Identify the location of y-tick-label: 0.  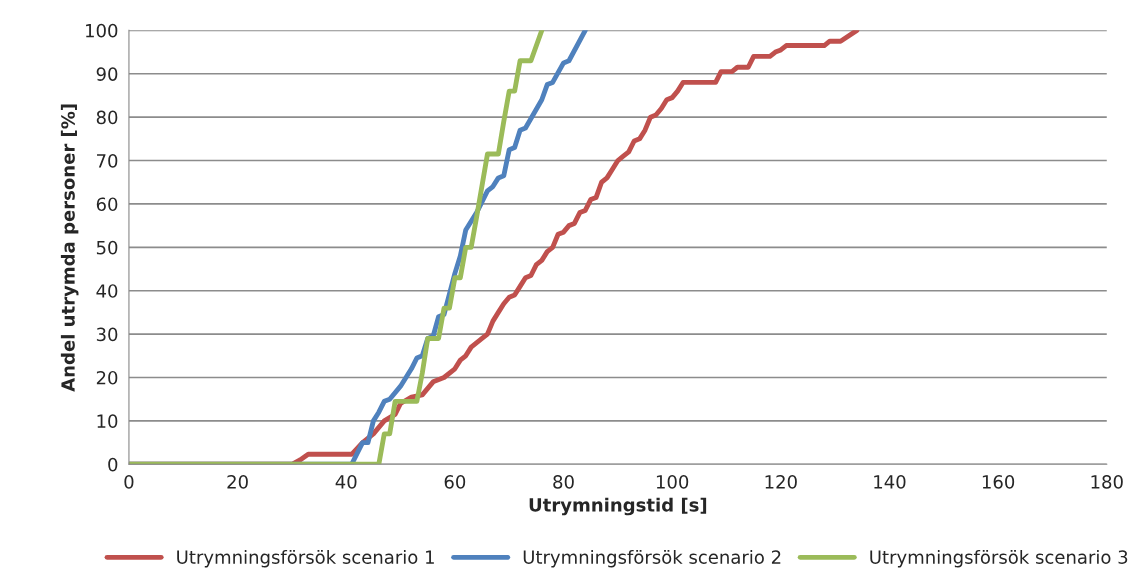
(113, 464).